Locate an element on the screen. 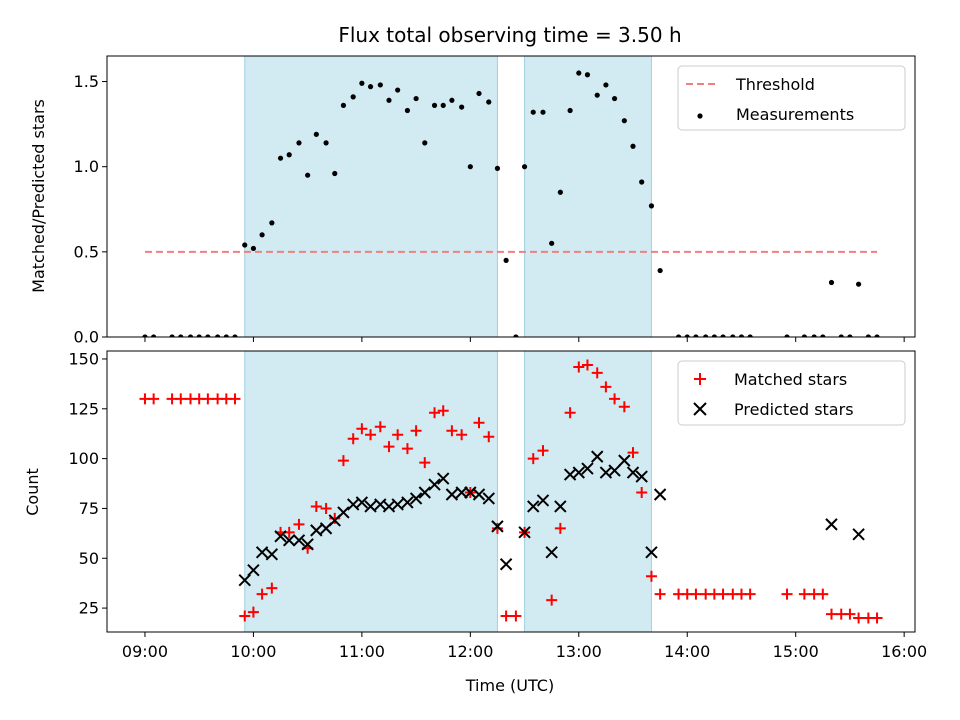  x-tick-label: 10:00 is located at coordinates (253, 651).